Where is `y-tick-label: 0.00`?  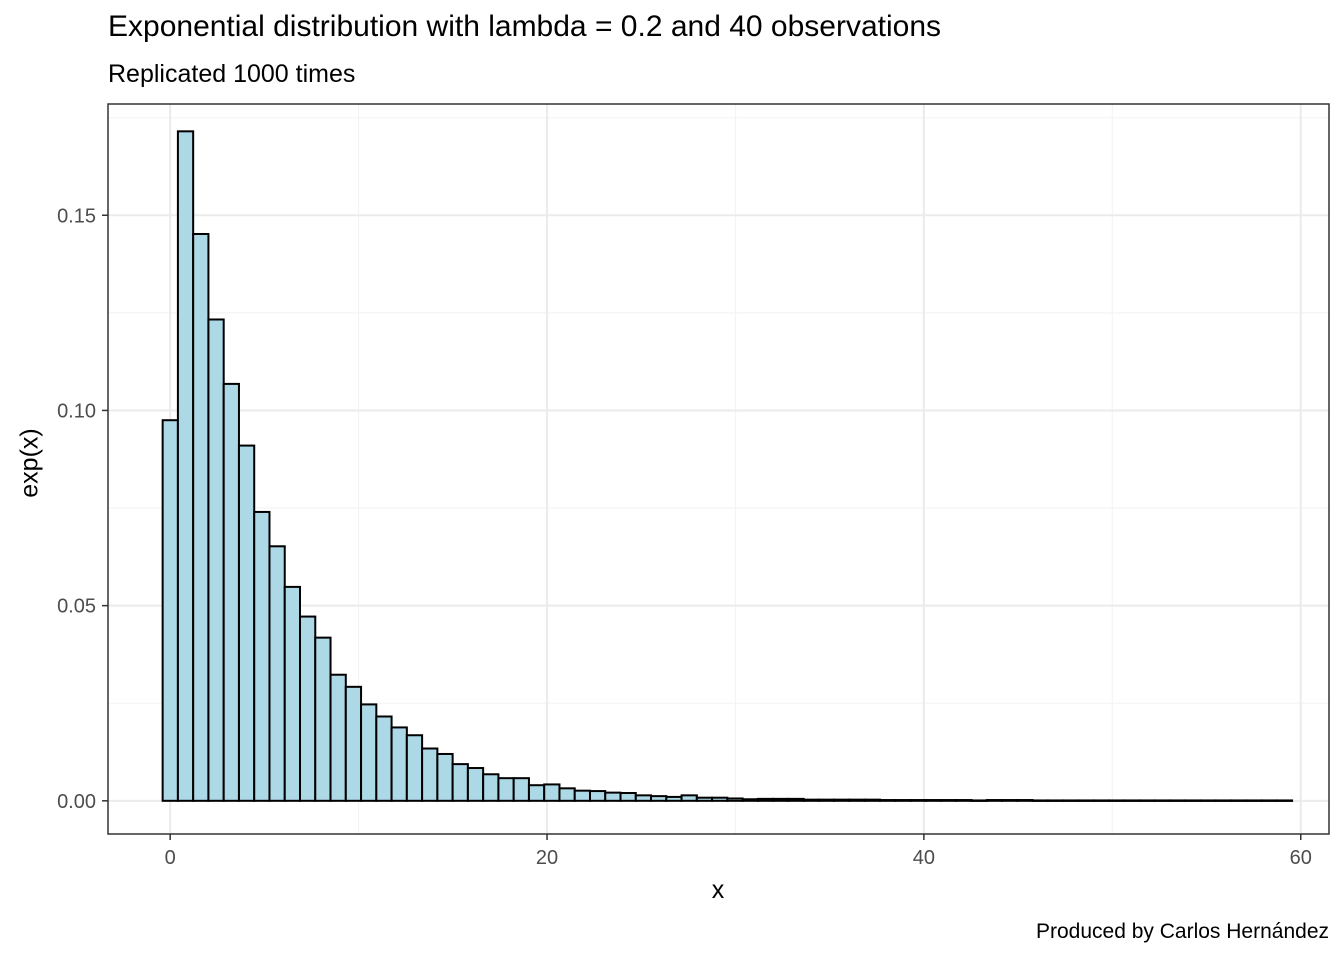 y-tick-label: 0.00 is located at coordinates (76, 802).